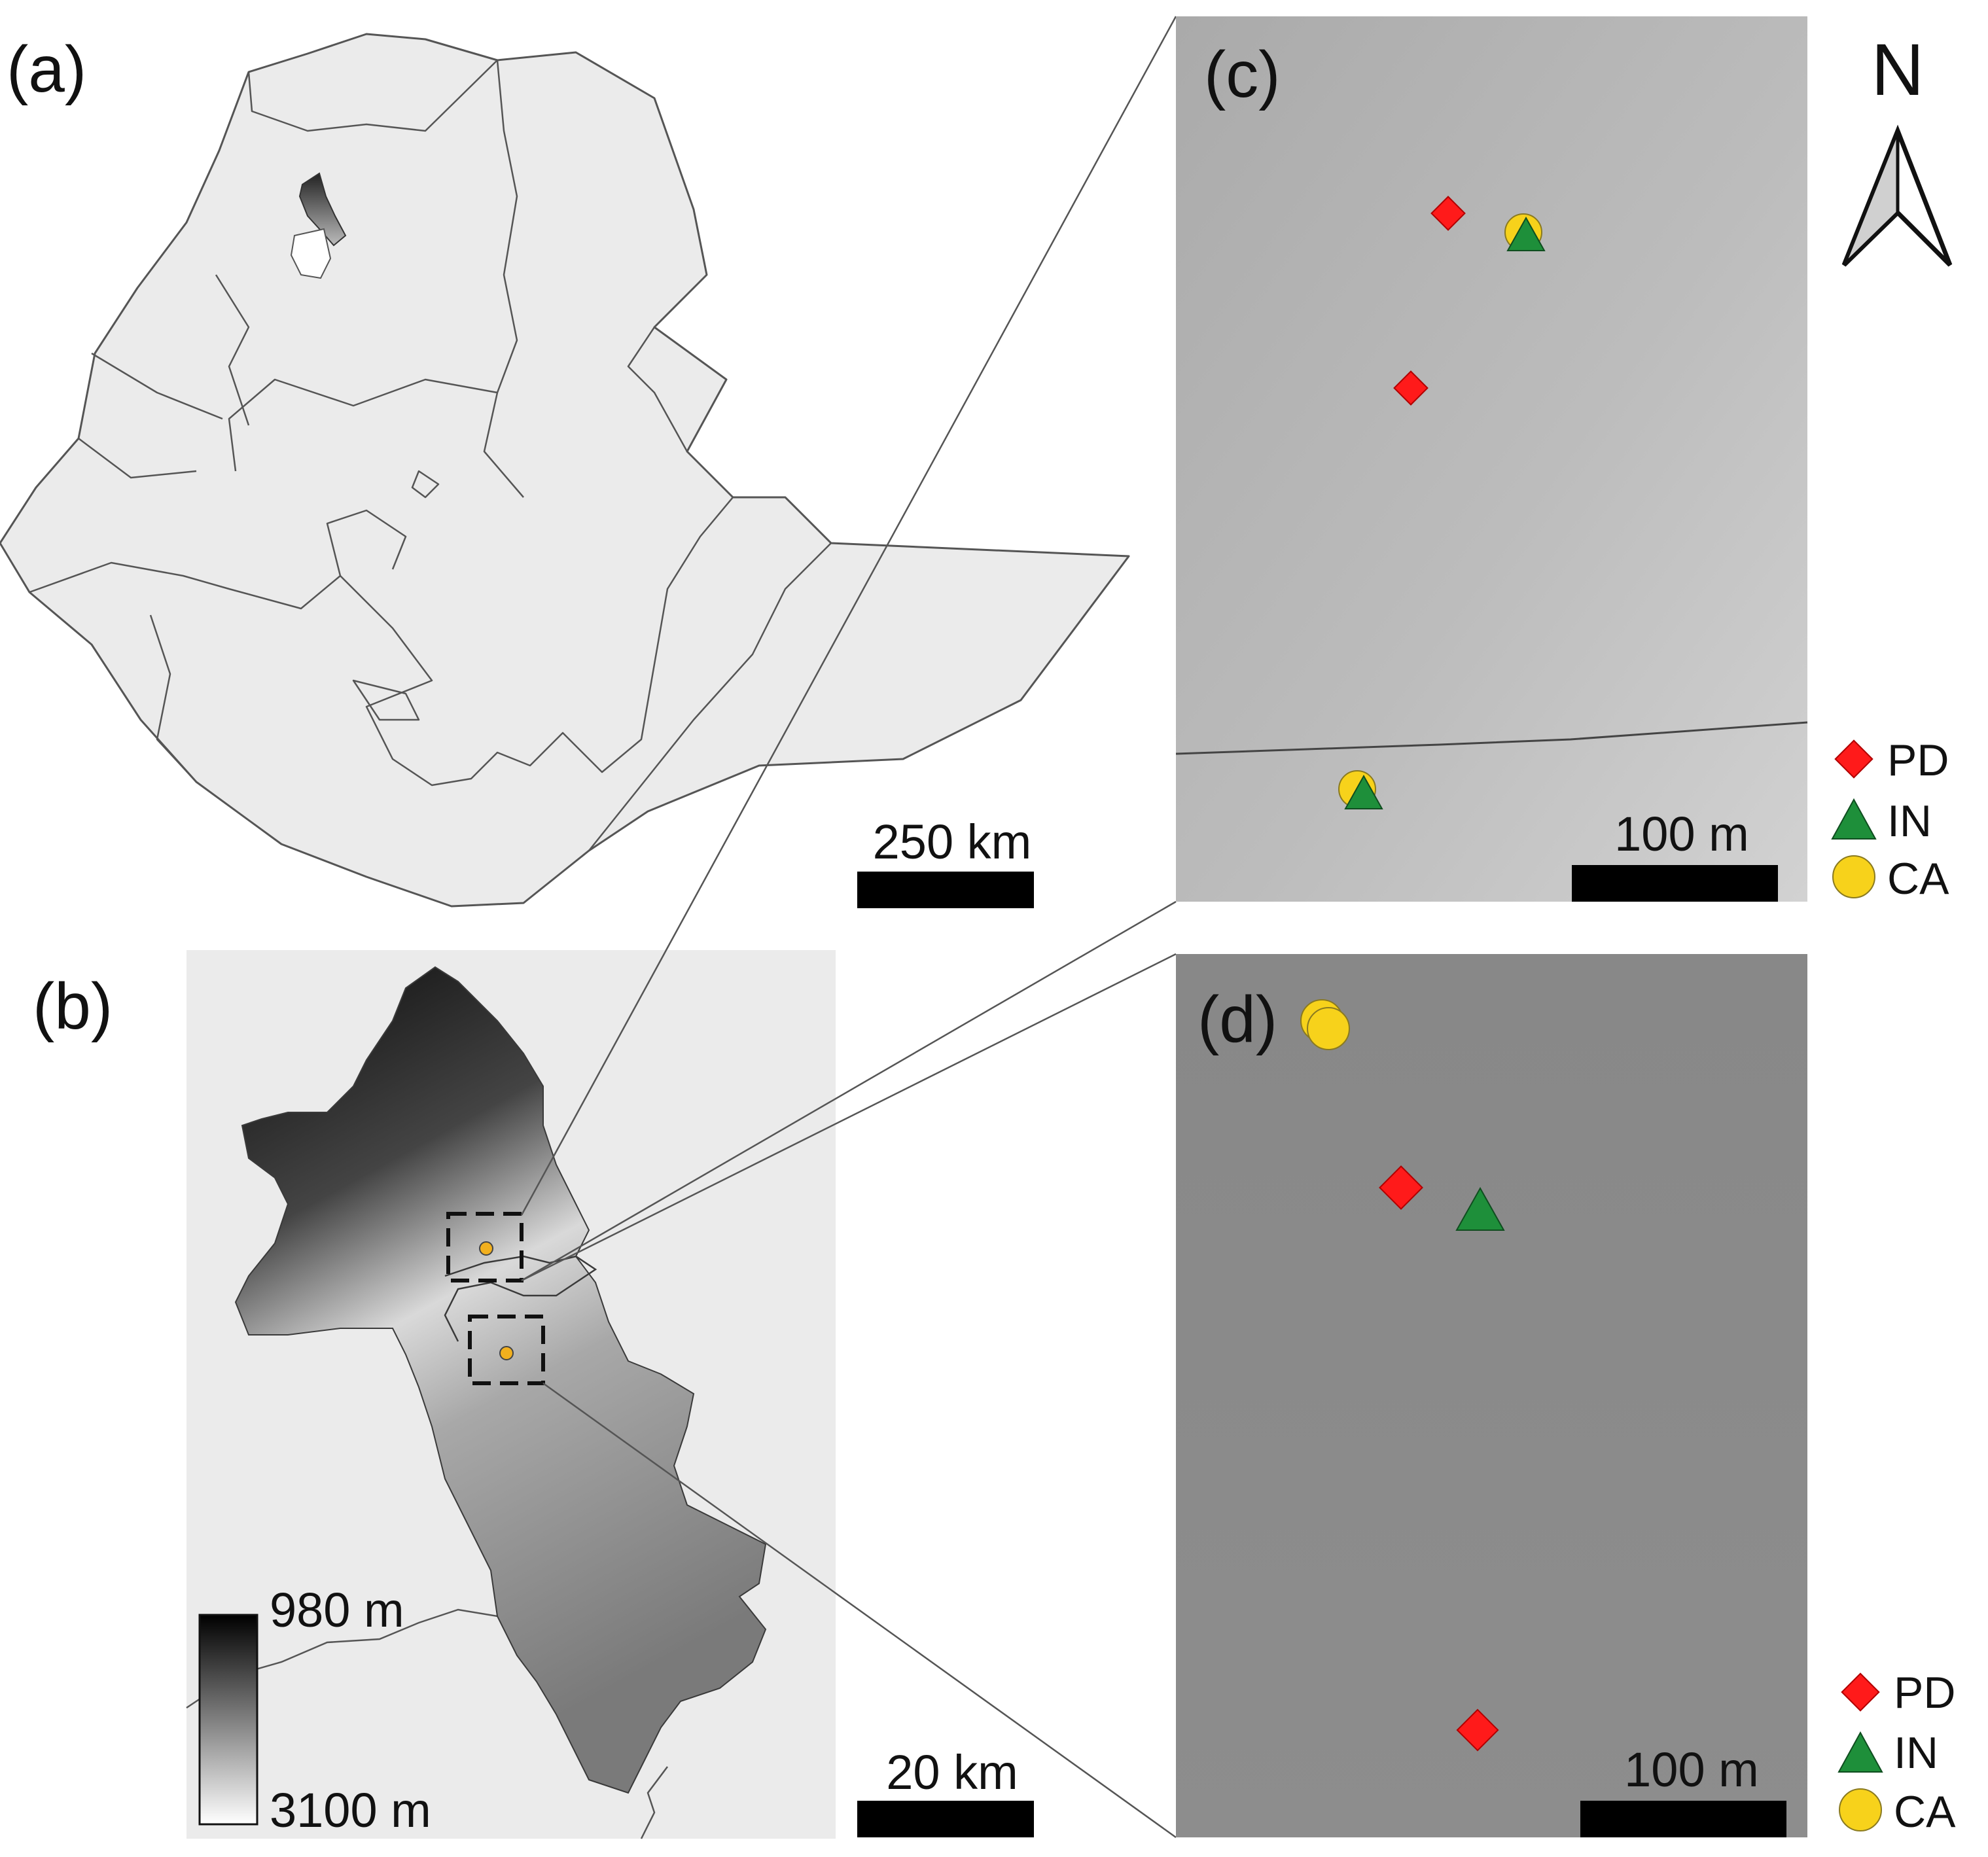 The height and width of the screenshot is (1857, 1988). I want to click on legend-d-pd-symbol, so click(1860, 1692).